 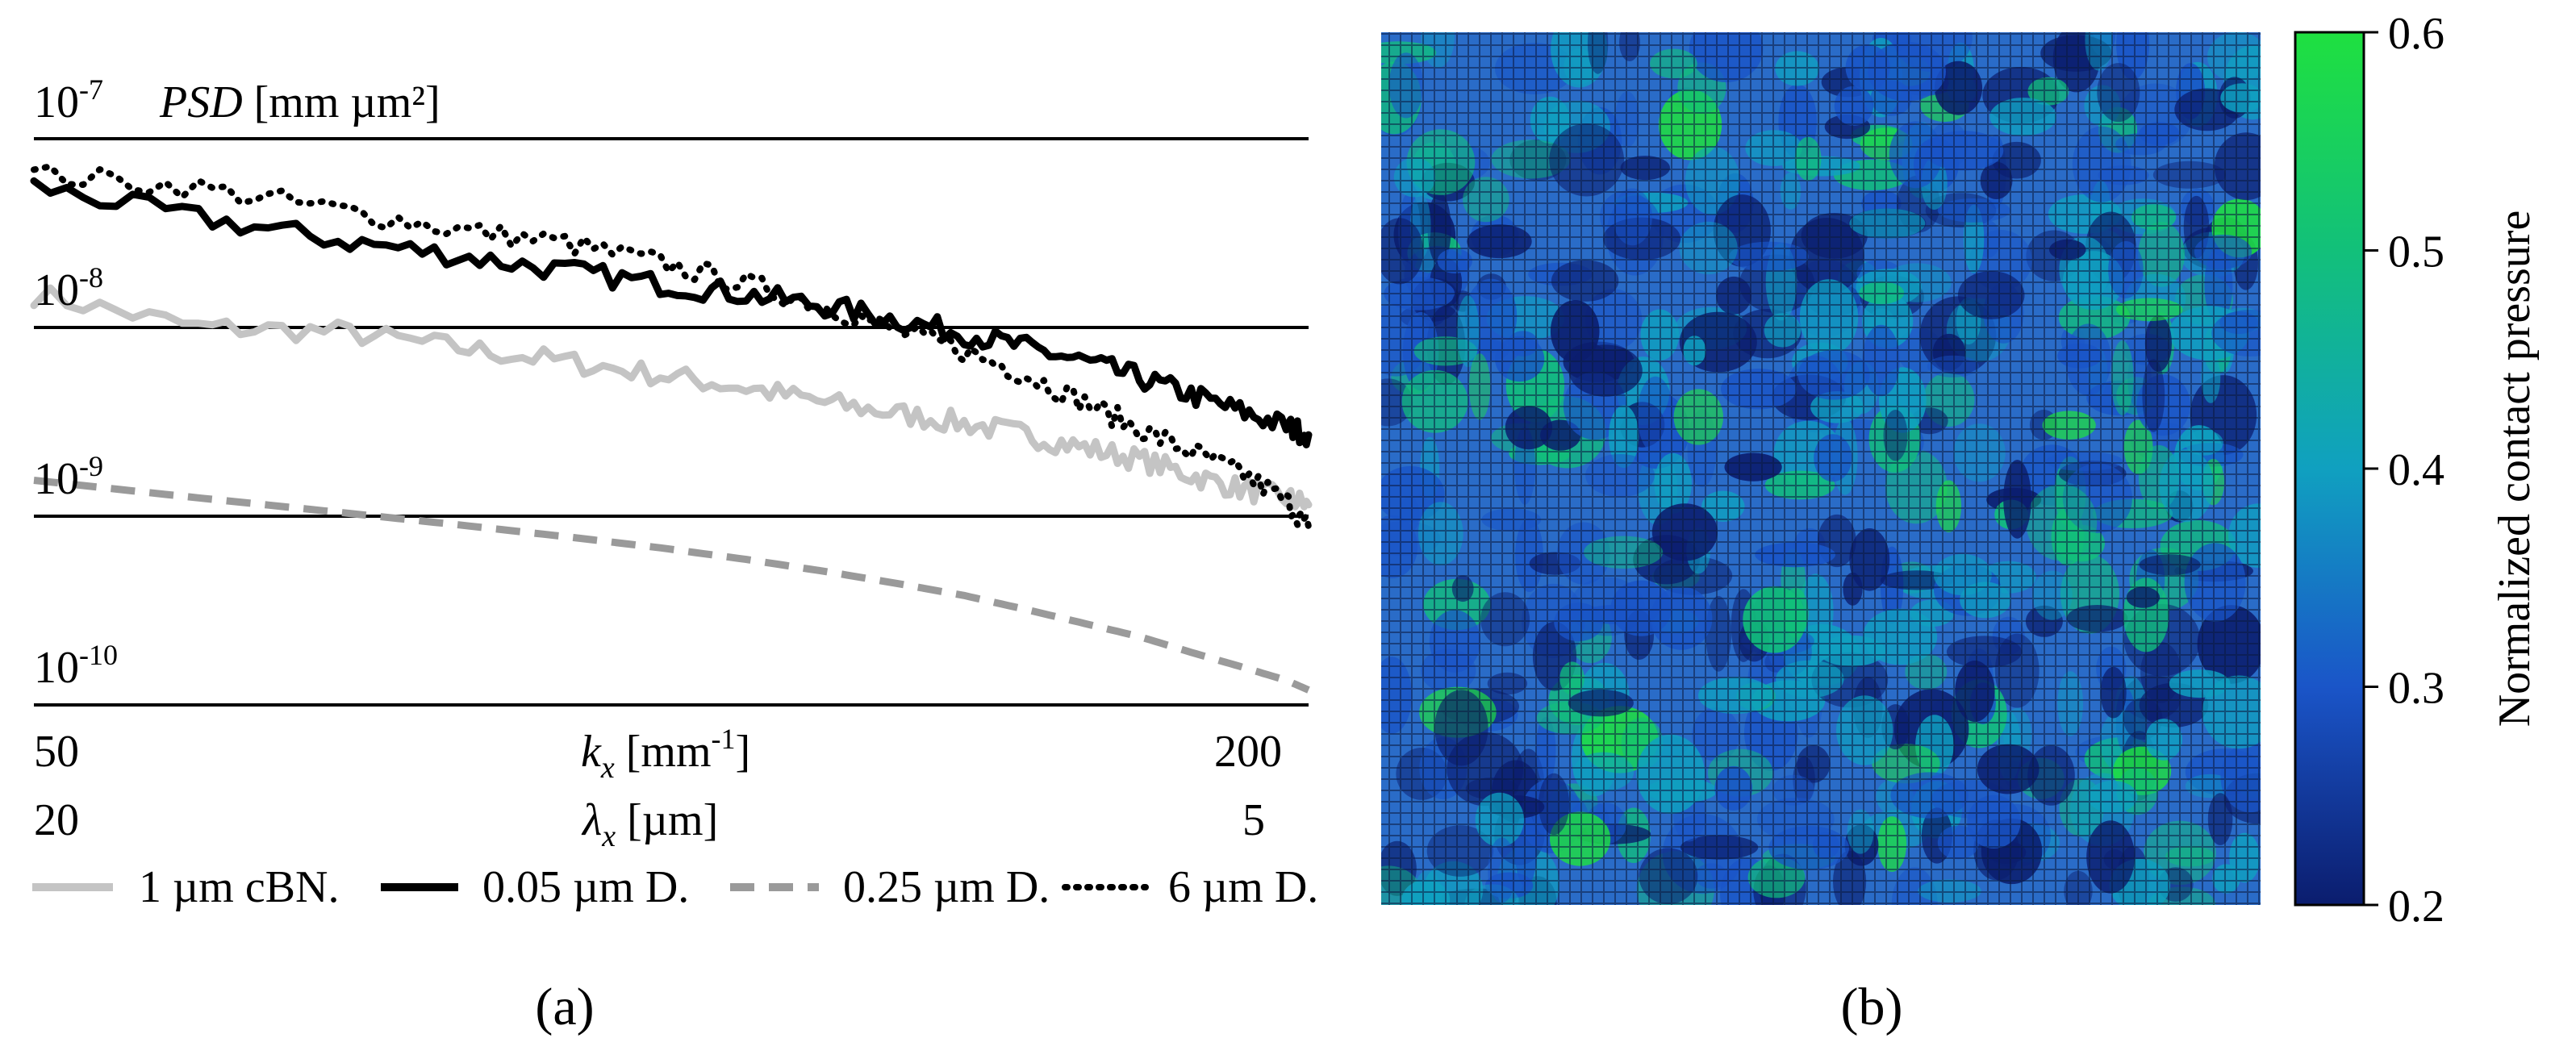 What do you see at coordinates (56, 752) in the screenshot?
I see `x-tick-label-k-50: 50` at bounding box center [56, 752].